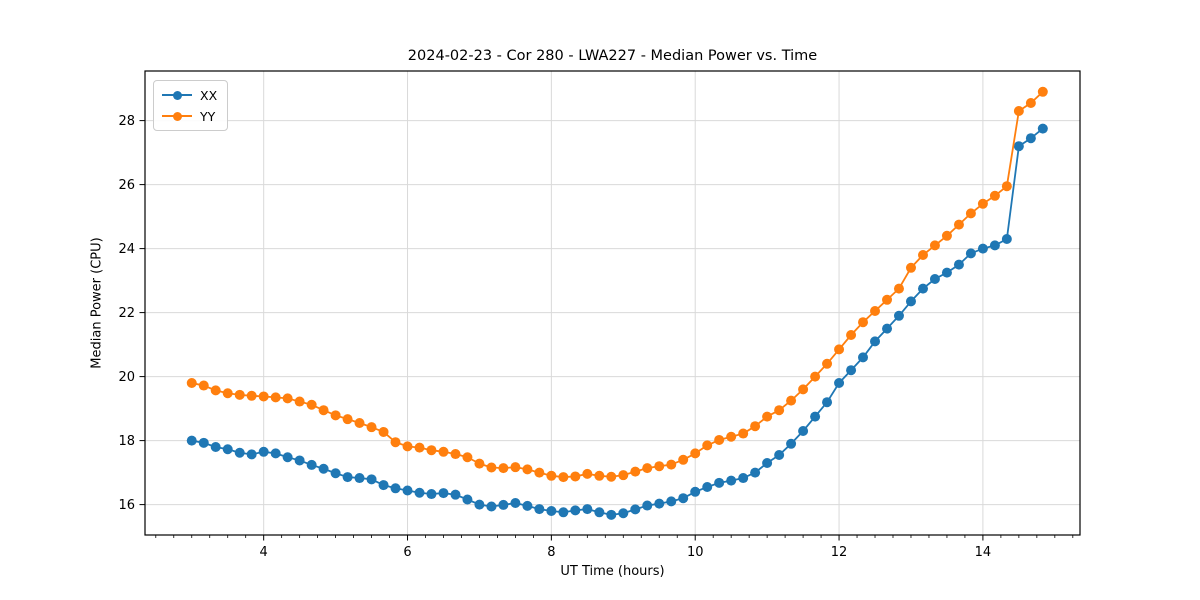 This screenshot has height=600, width=1200. Describe the element at coordinates (839, 552) in the screenshot. I see `svg-text: 12` at that location.